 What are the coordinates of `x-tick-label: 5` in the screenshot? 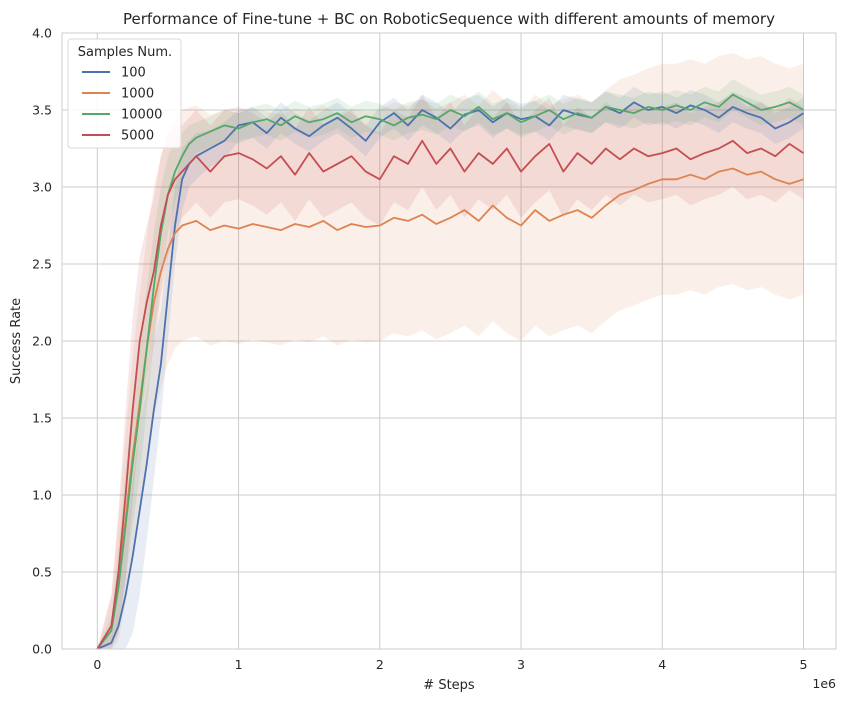 It's located at (804, 664).